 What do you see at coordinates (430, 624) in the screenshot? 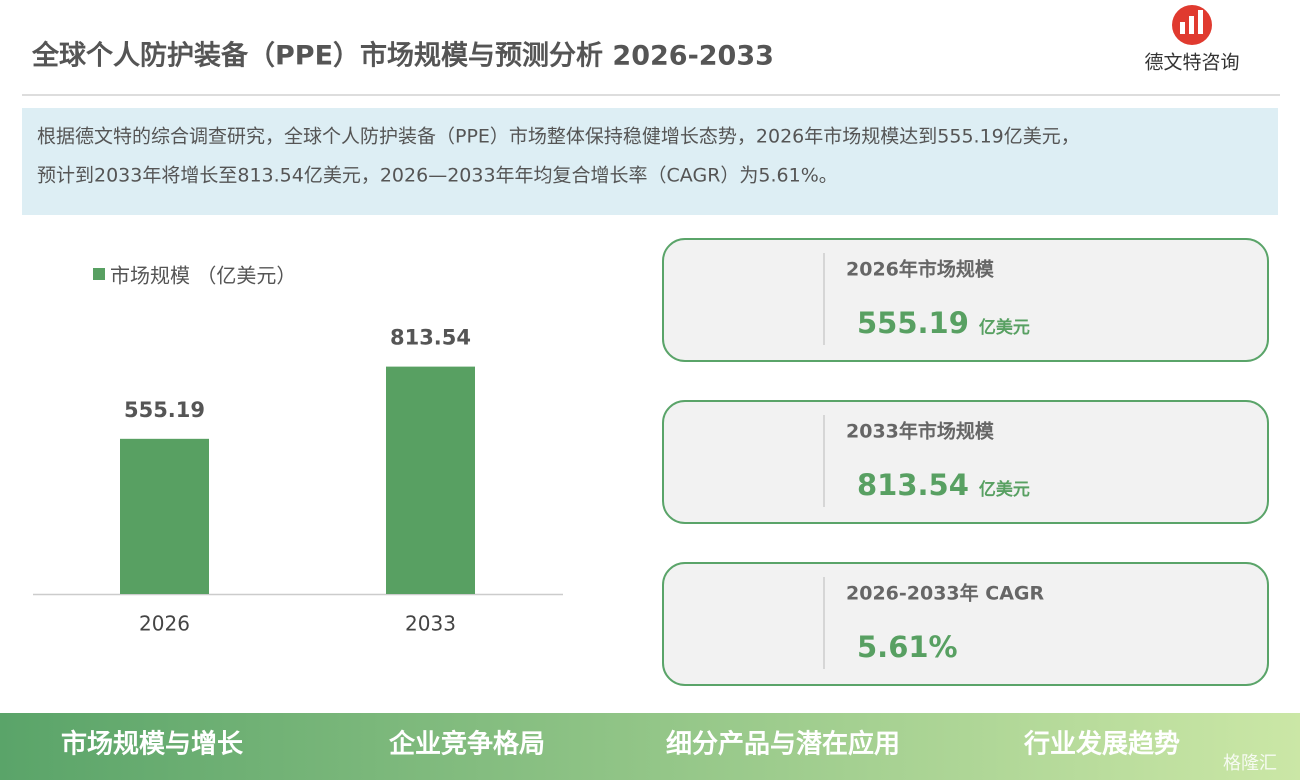
I see `x-tick-label: 2033` at bounding box center [430, 624].